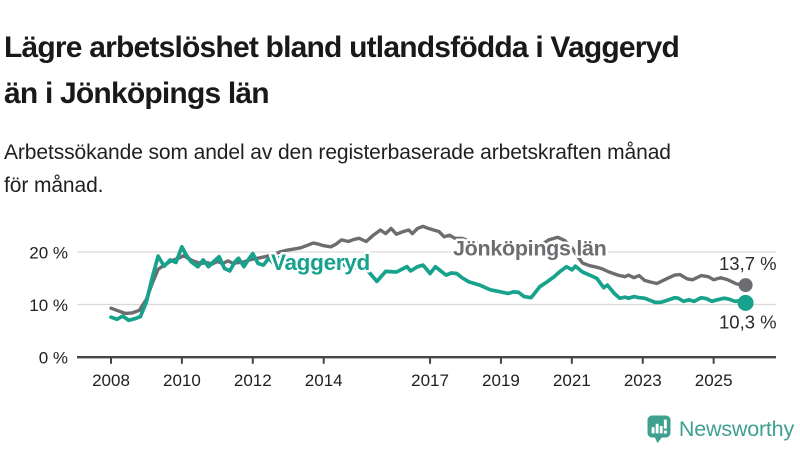  I want to click on newsworthy-logo-icon, so click(659, 429).